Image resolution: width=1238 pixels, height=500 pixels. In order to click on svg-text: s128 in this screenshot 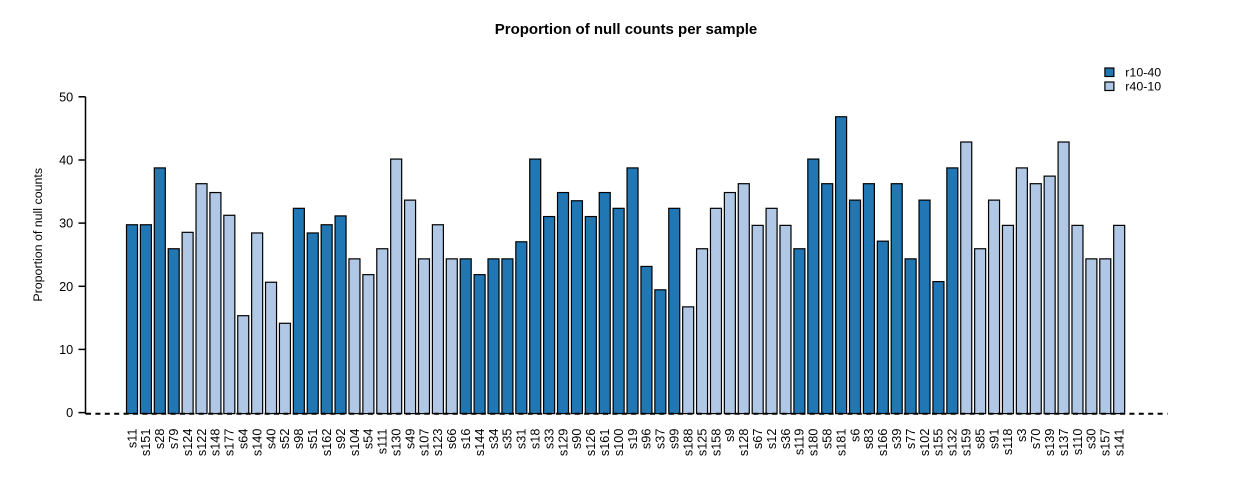, I will do `click(744, 443)`.